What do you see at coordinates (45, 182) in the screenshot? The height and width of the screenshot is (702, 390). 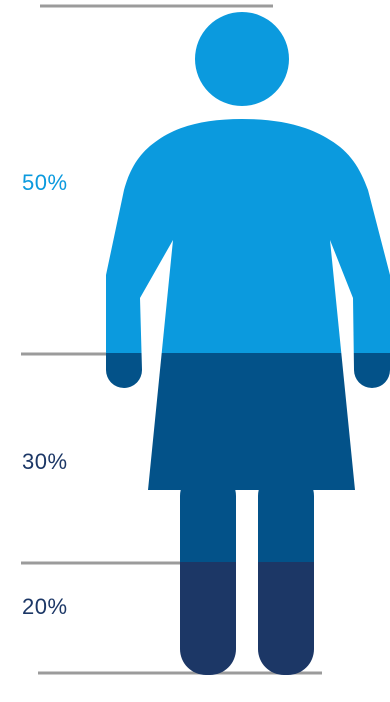 I see `segment-label-top: 50%` at bounding box center [45, 182].